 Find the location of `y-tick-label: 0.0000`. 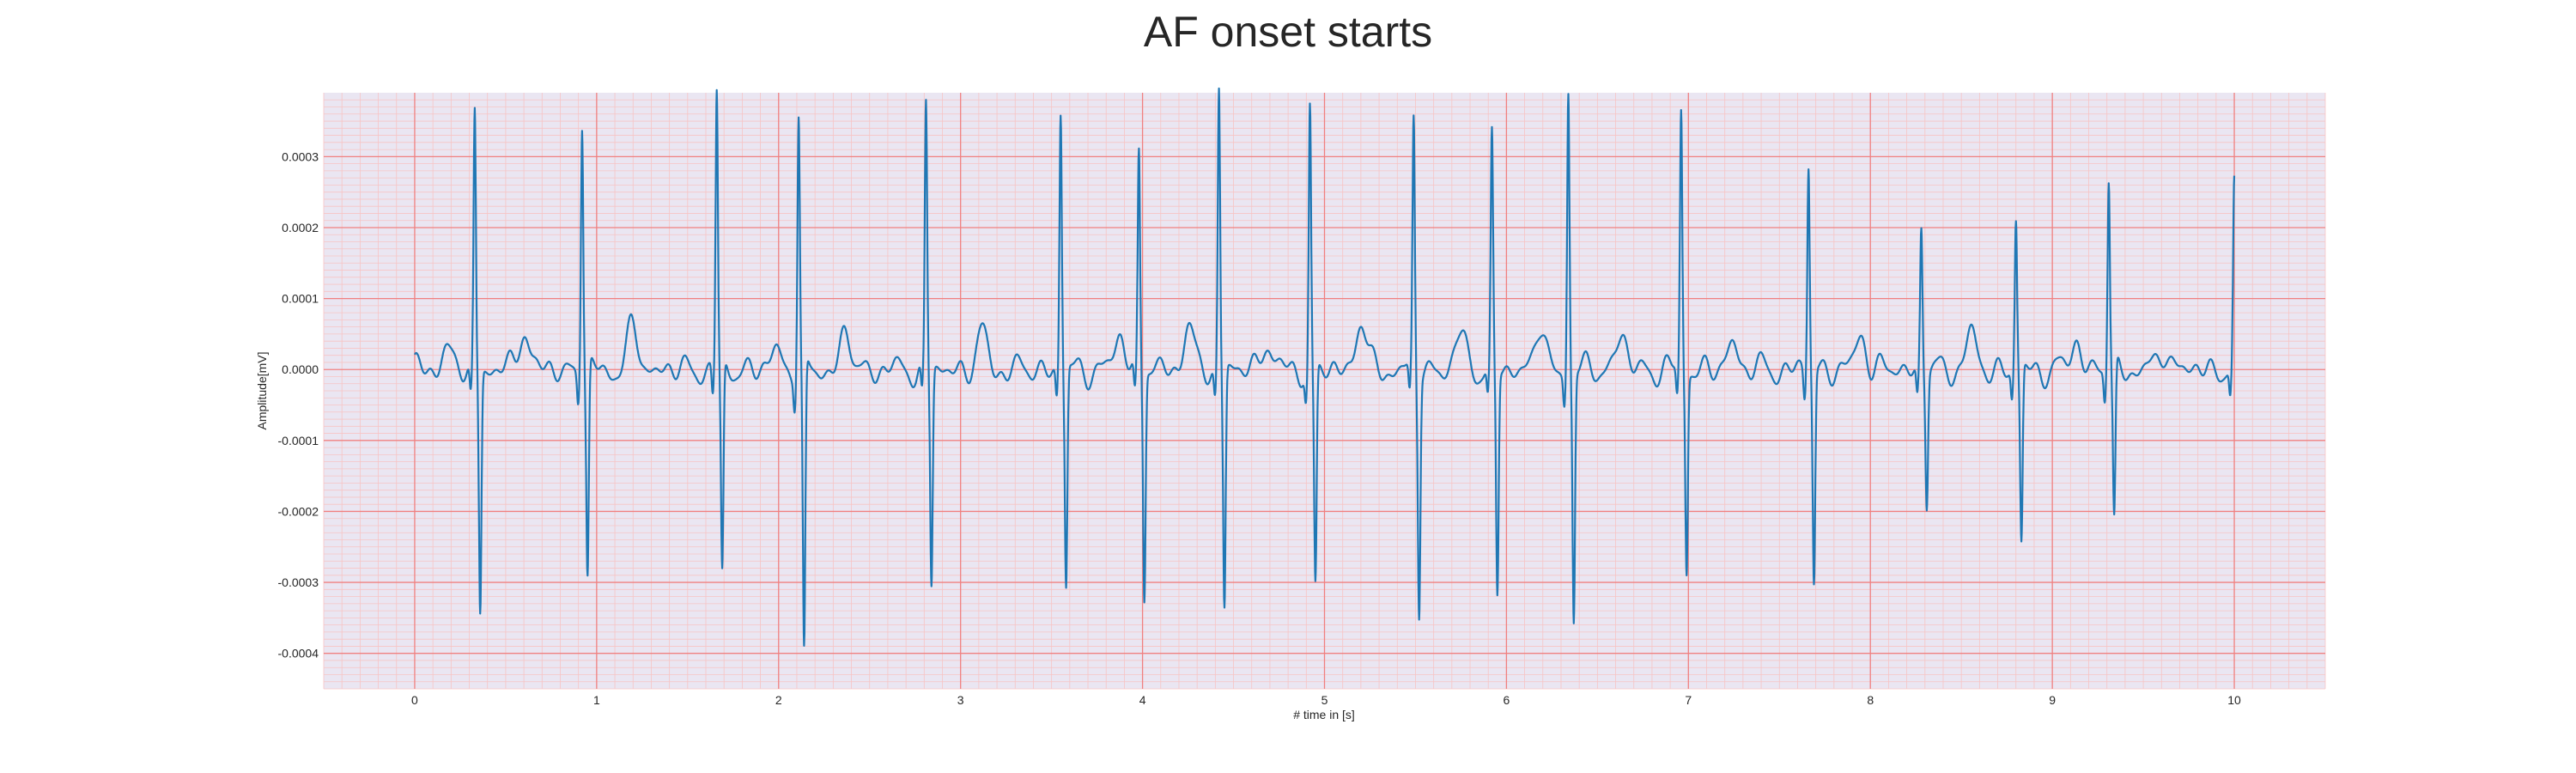

y-tick-label: 0.0000 is located at coordinates (301, 369).